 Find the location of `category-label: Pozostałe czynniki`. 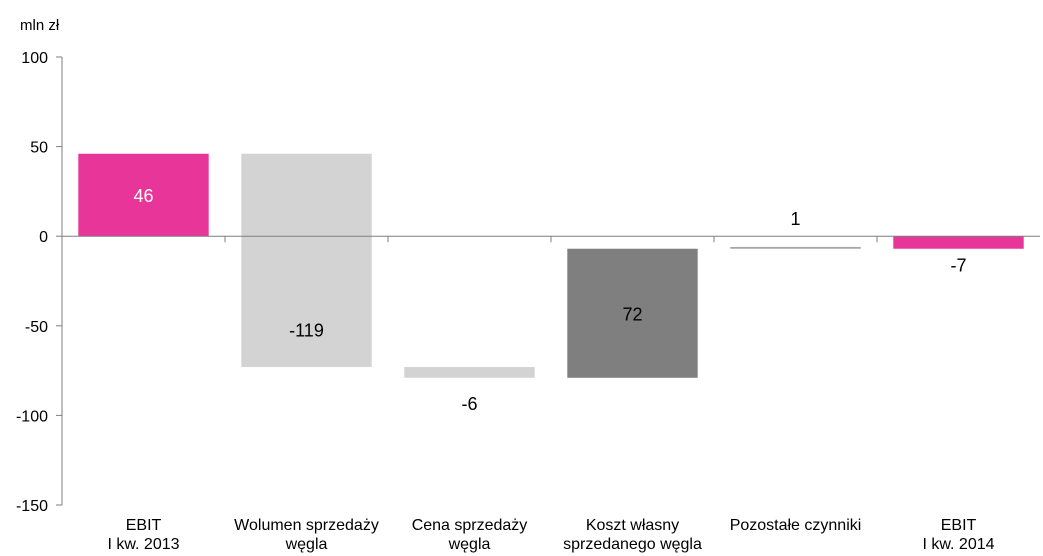

category-label: Pozostałe czynniki is located at coordinates (796, 525).